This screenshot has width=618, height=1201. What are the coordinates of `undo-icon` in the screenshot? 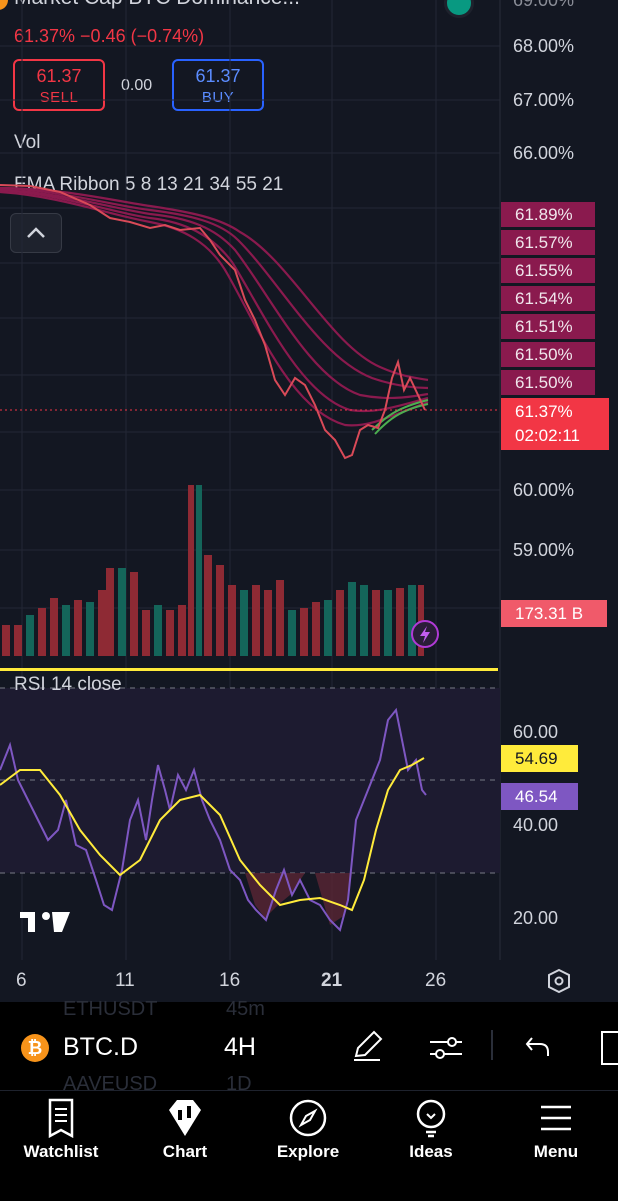 It's located at (538, 1049).